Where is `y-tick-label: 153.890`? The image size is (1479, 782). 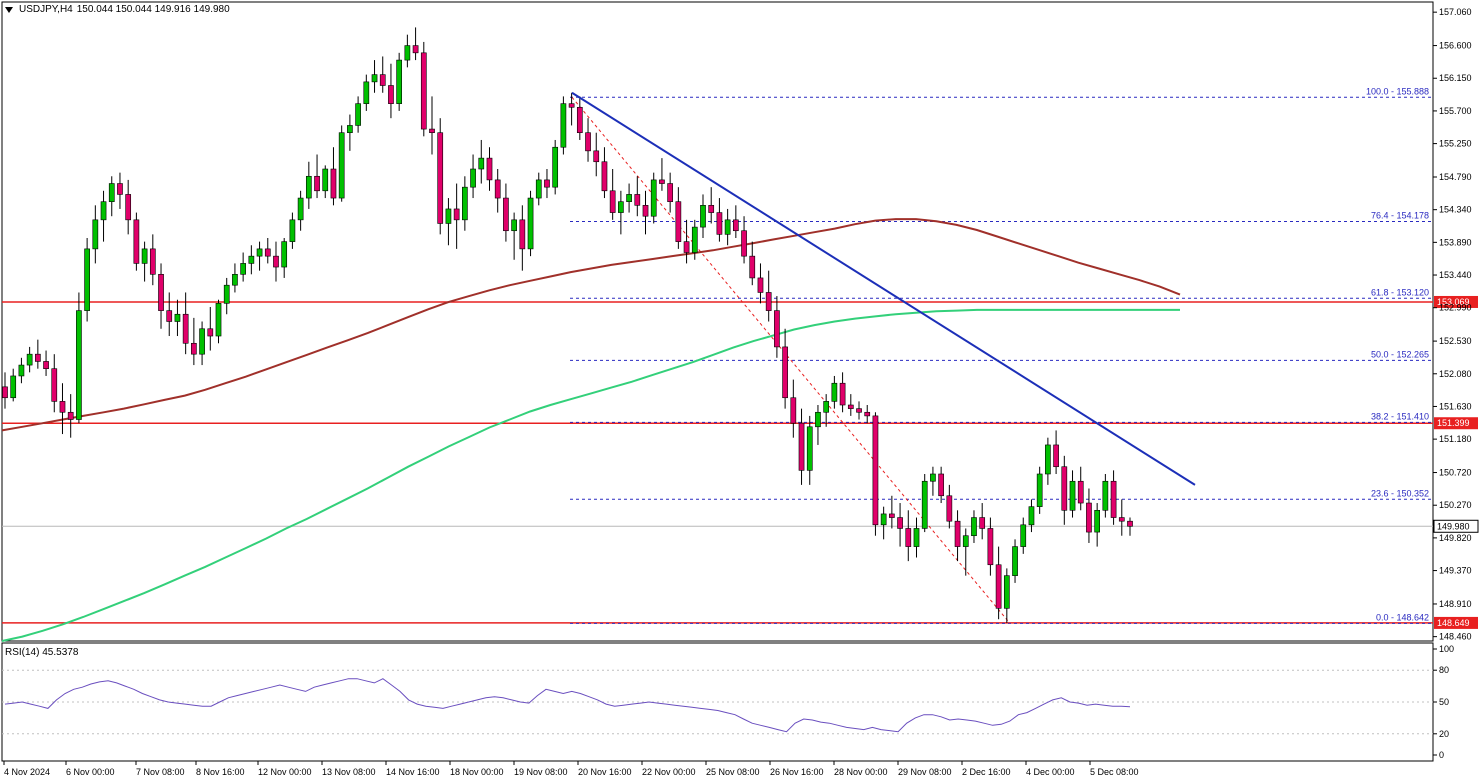 y-tick-label: 153.890 is located at coordinates (1455, 242).